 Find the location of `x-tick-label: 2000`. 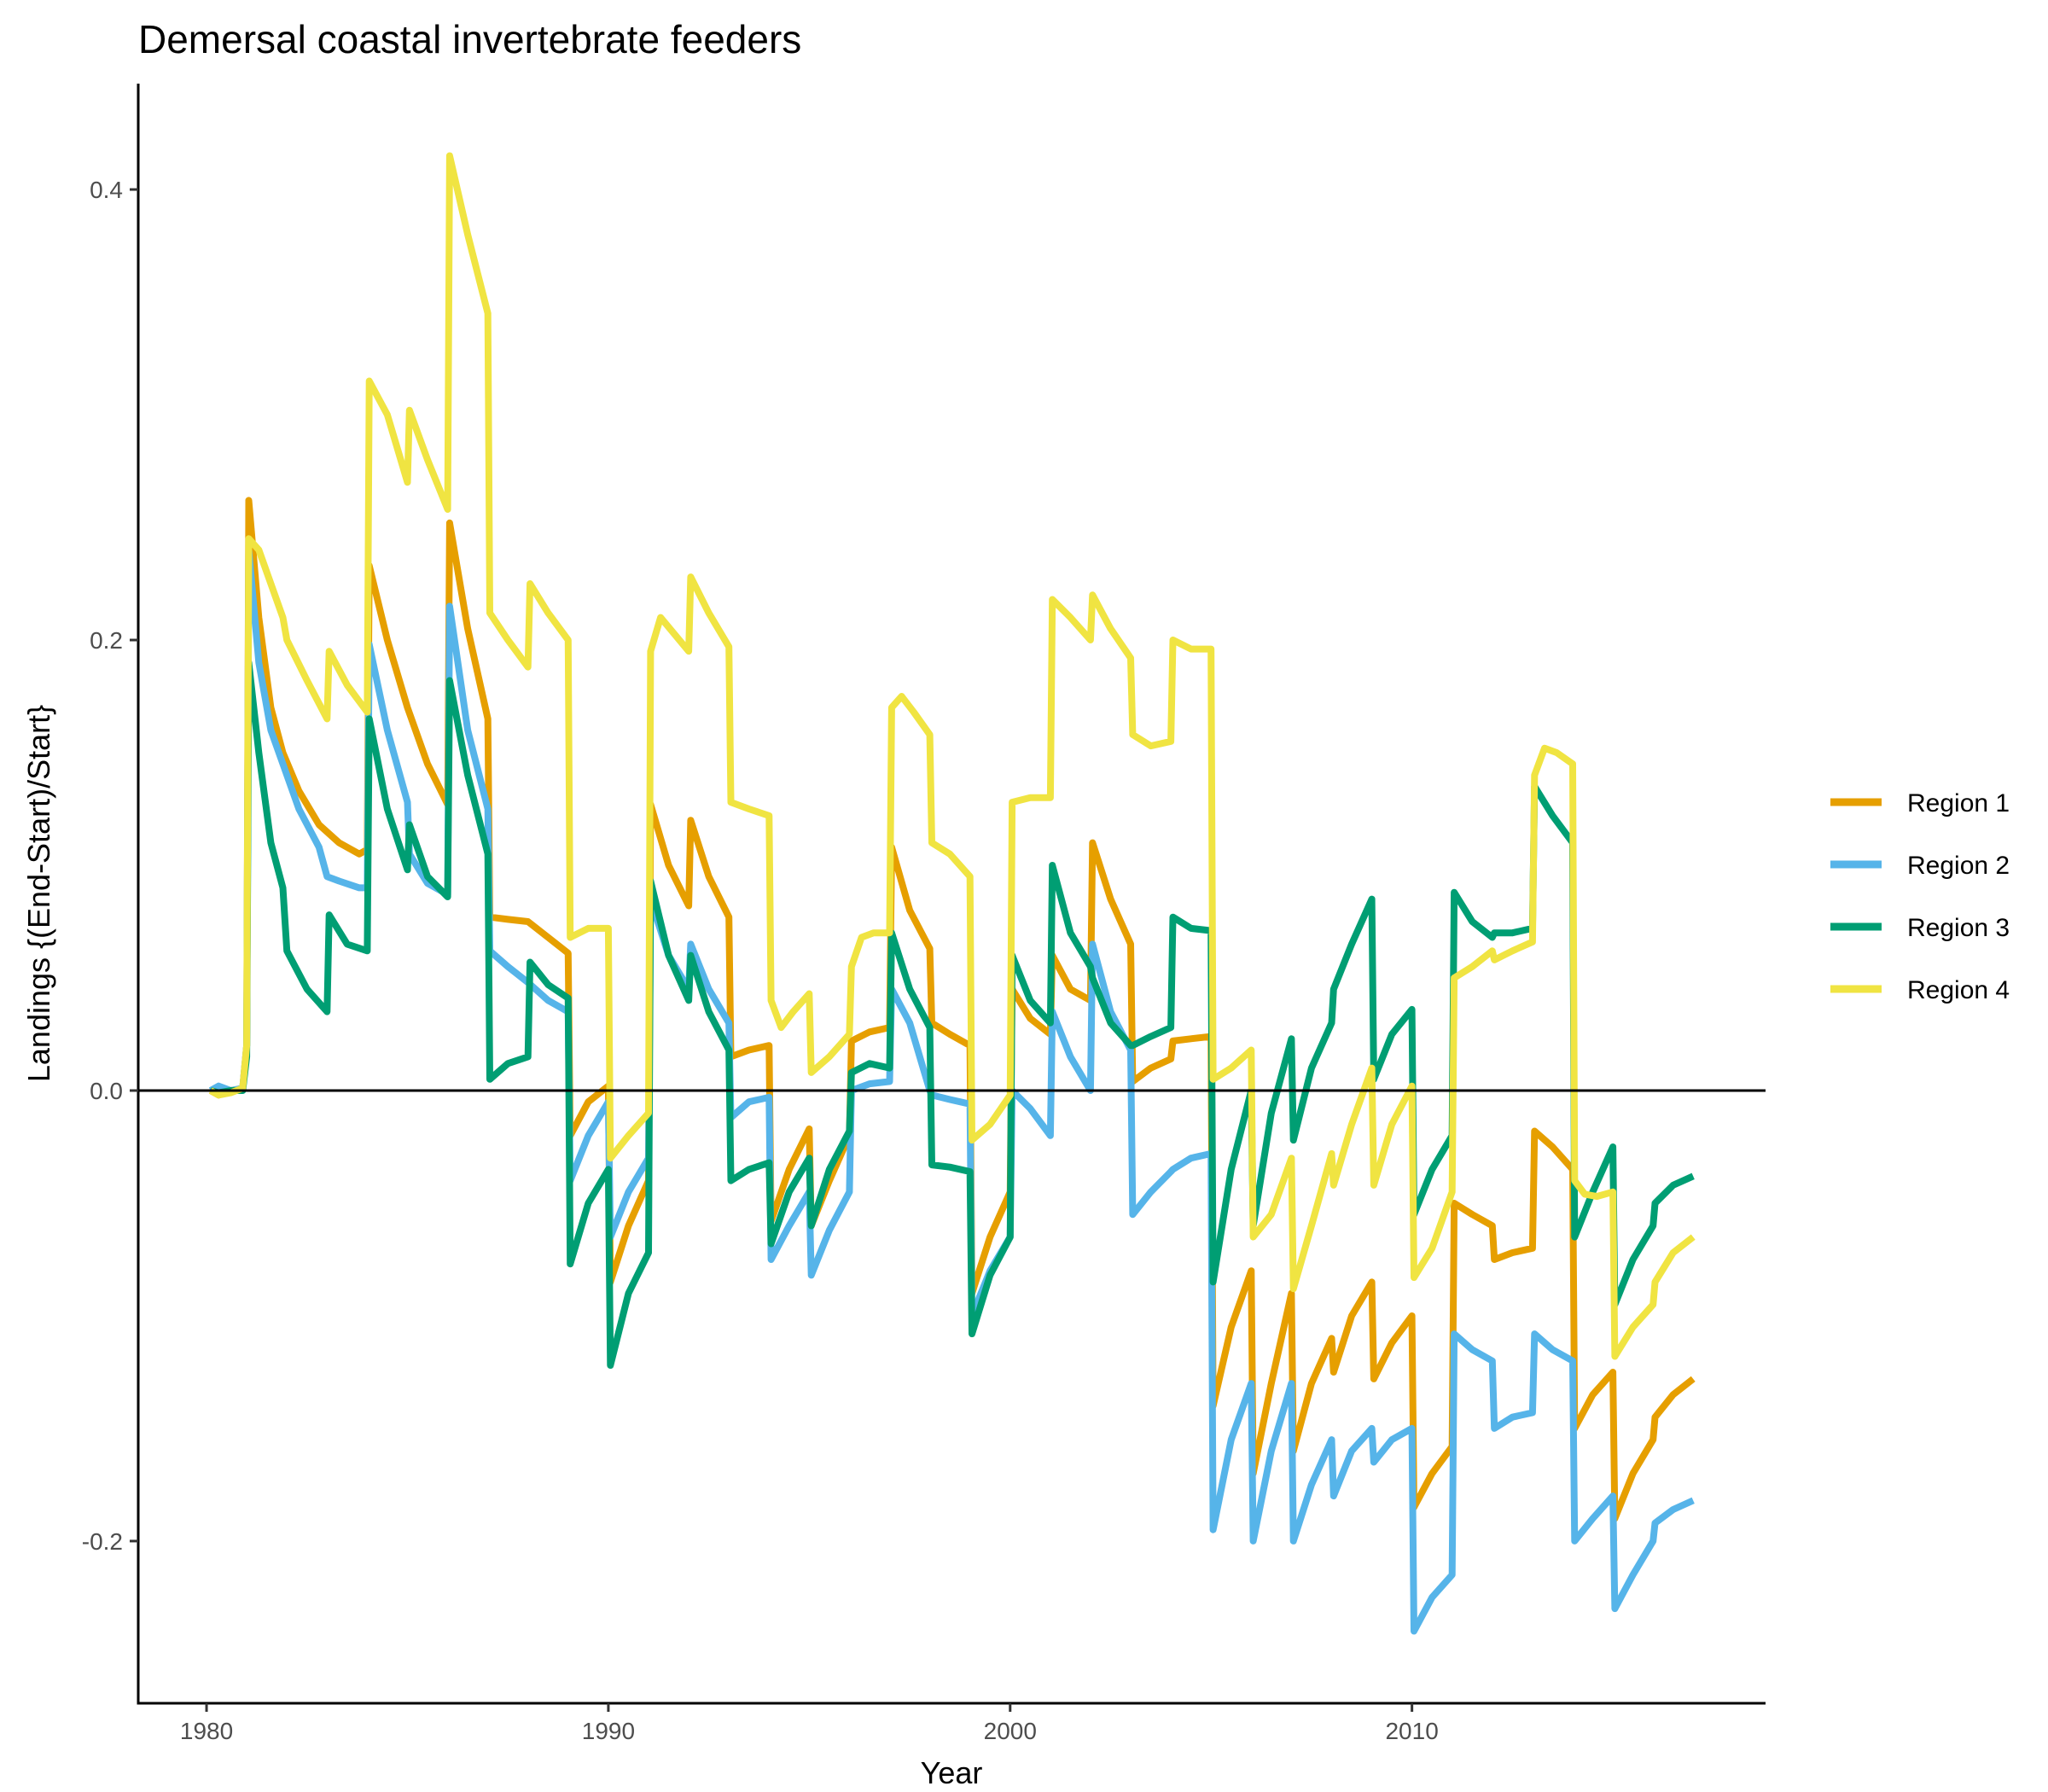

x-tick-label: 2000 is located at coordinates (1011, 1731).